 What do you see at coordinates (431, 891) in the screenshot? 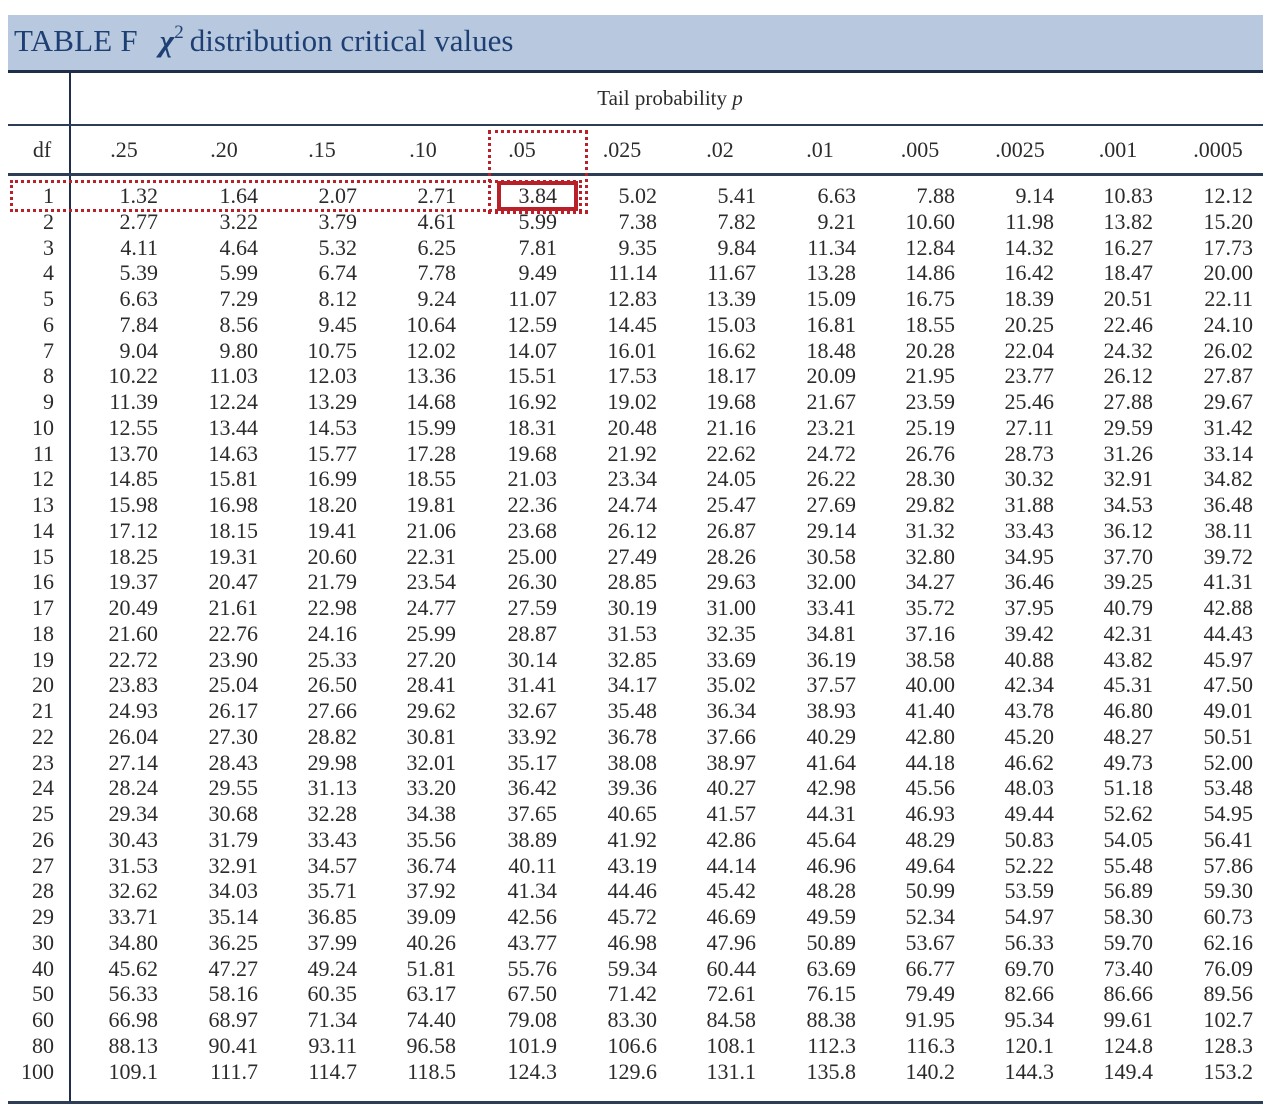
I see `value-cell: 37.92` at bounding box center [431, 891].